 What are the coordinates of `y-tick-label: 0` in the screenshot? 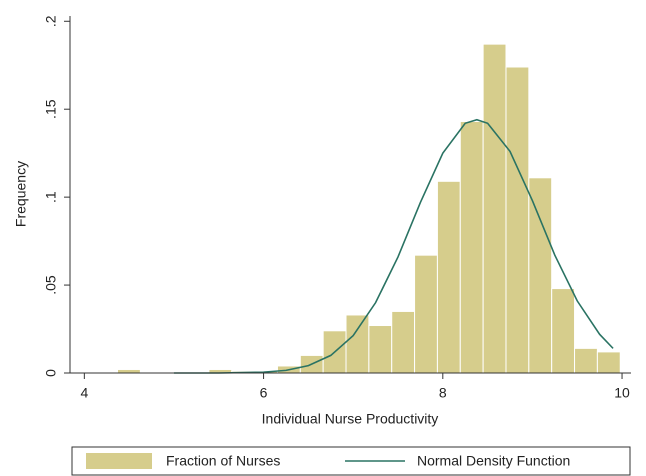 It's located at (51, 373).